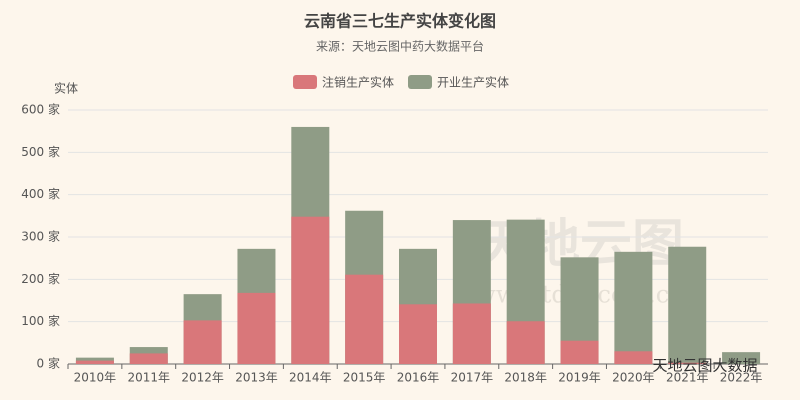 The width and height of the screenshot is (800, 400). What do you see at coordinates (633, 378) in the screenshot?
I see `x-tick-label: 2020年` at bounding box center [633, 378].